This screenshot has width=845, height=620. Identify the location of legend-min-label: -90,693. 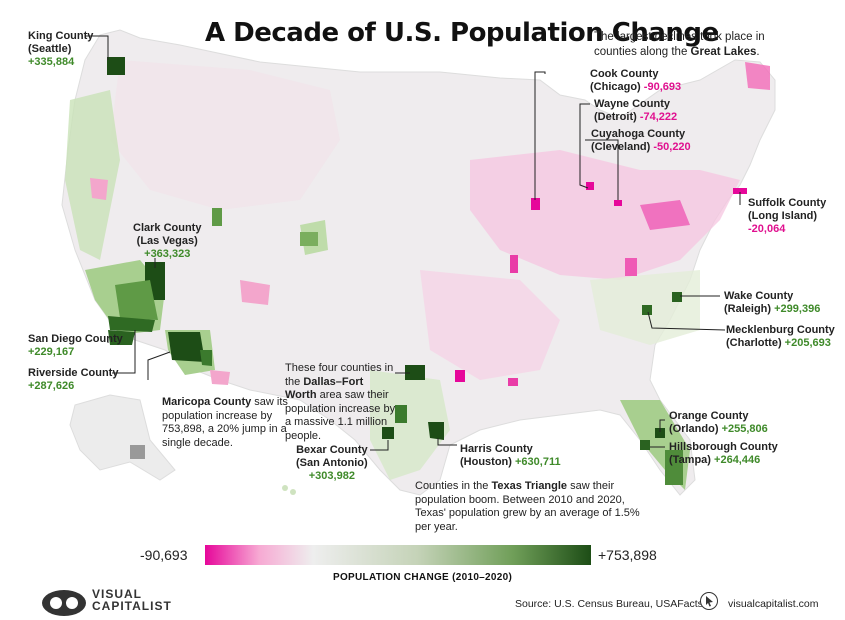
(164, 555).